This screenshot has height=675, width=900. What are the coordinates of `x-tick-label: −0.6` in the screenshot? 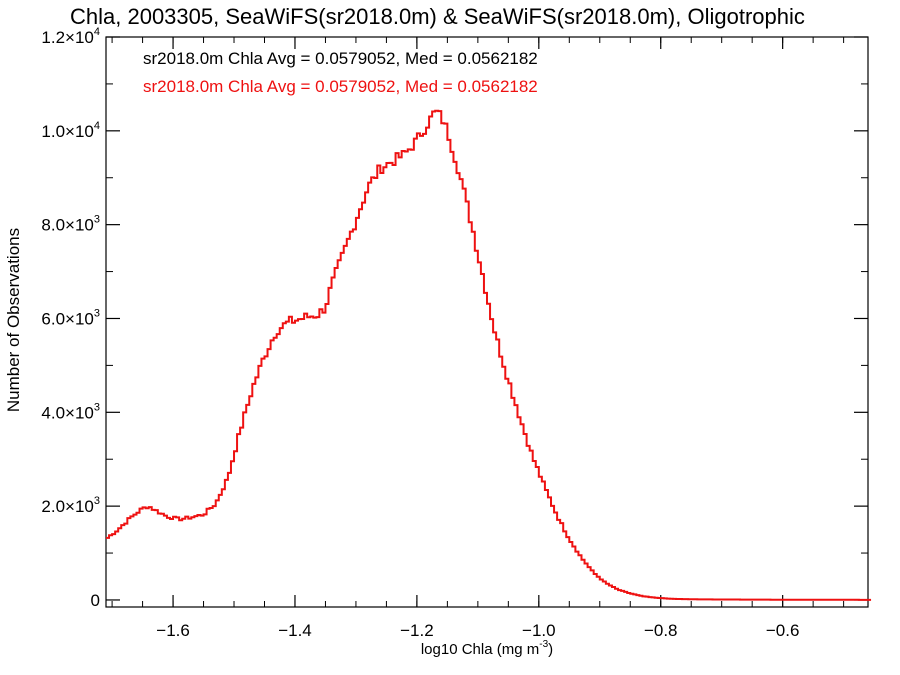 It's located at (783, 630).